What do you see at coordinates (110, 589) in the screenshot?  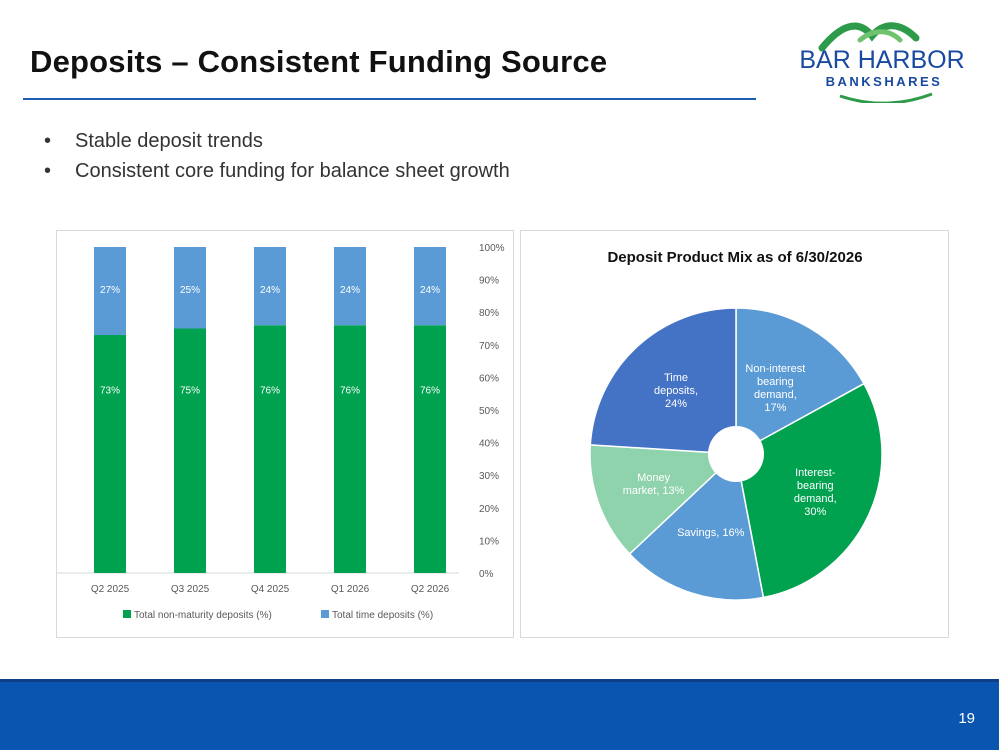 I see `x-tick-label: Q2 2025` at bounding box center [110, 589].